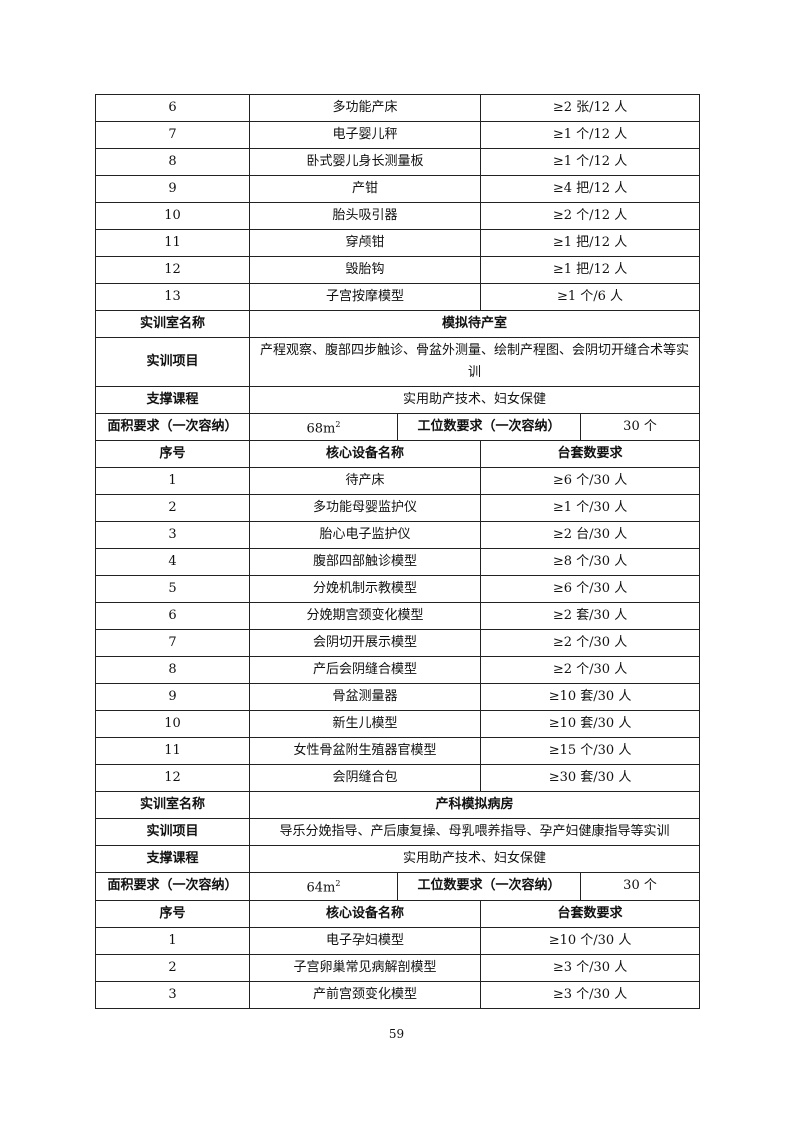  I want to click on equipment-quantity: ≥1 把/12 人, so click(590, 243).